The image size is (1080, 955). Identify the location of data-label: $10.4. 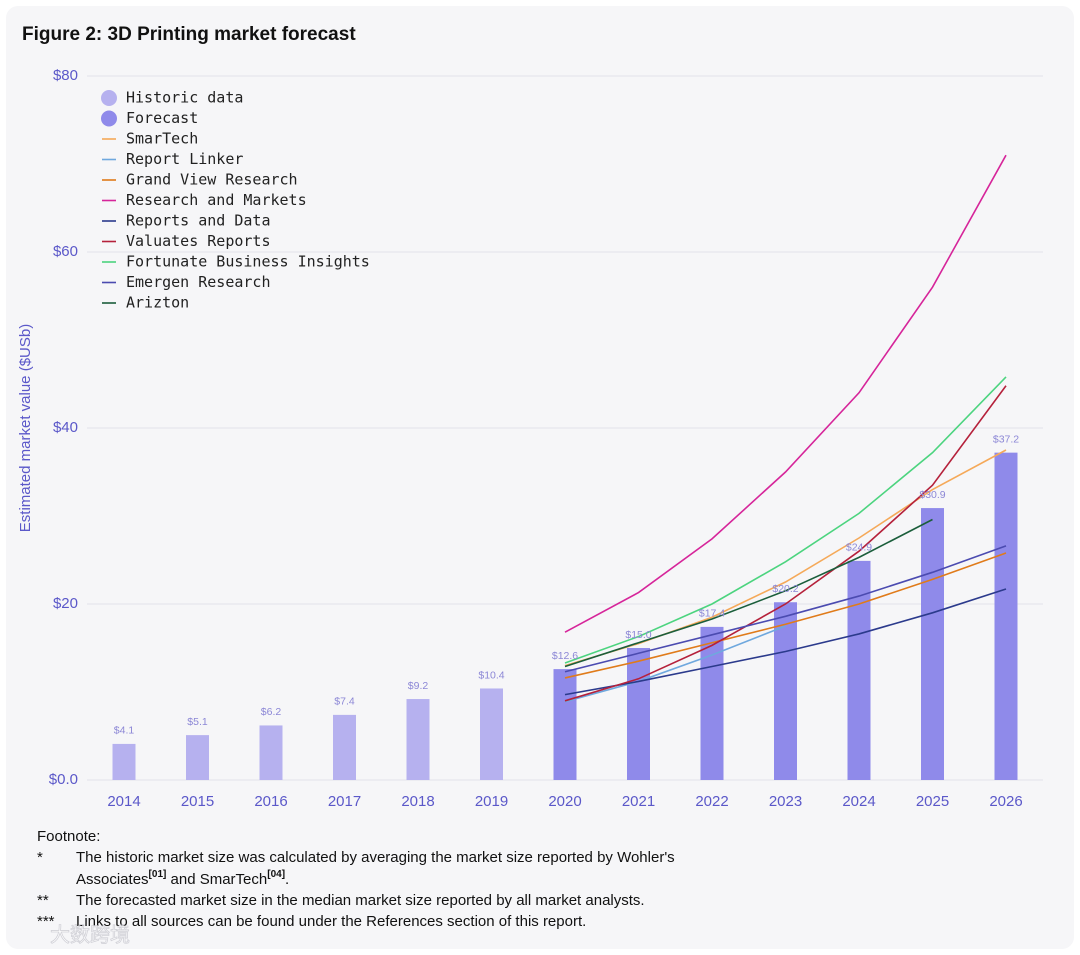
(491, 675).